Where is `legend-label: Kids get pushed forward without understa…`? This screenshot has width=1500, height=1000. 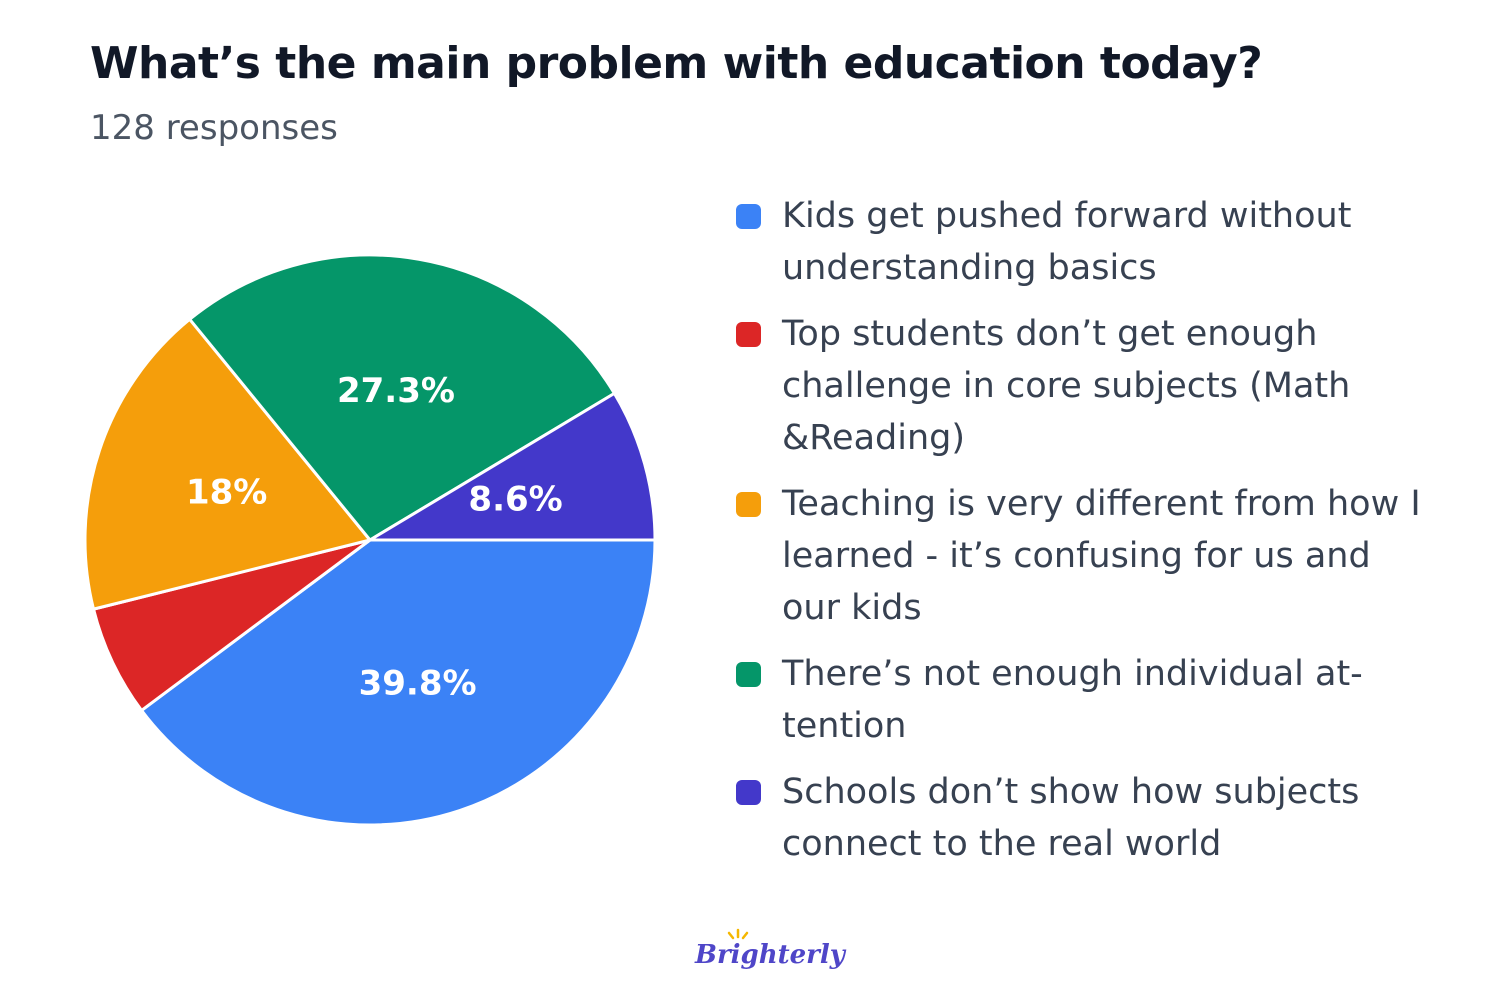
legend-label: Kids get pushed forward without understa… is located at coordinates (1067, 242).